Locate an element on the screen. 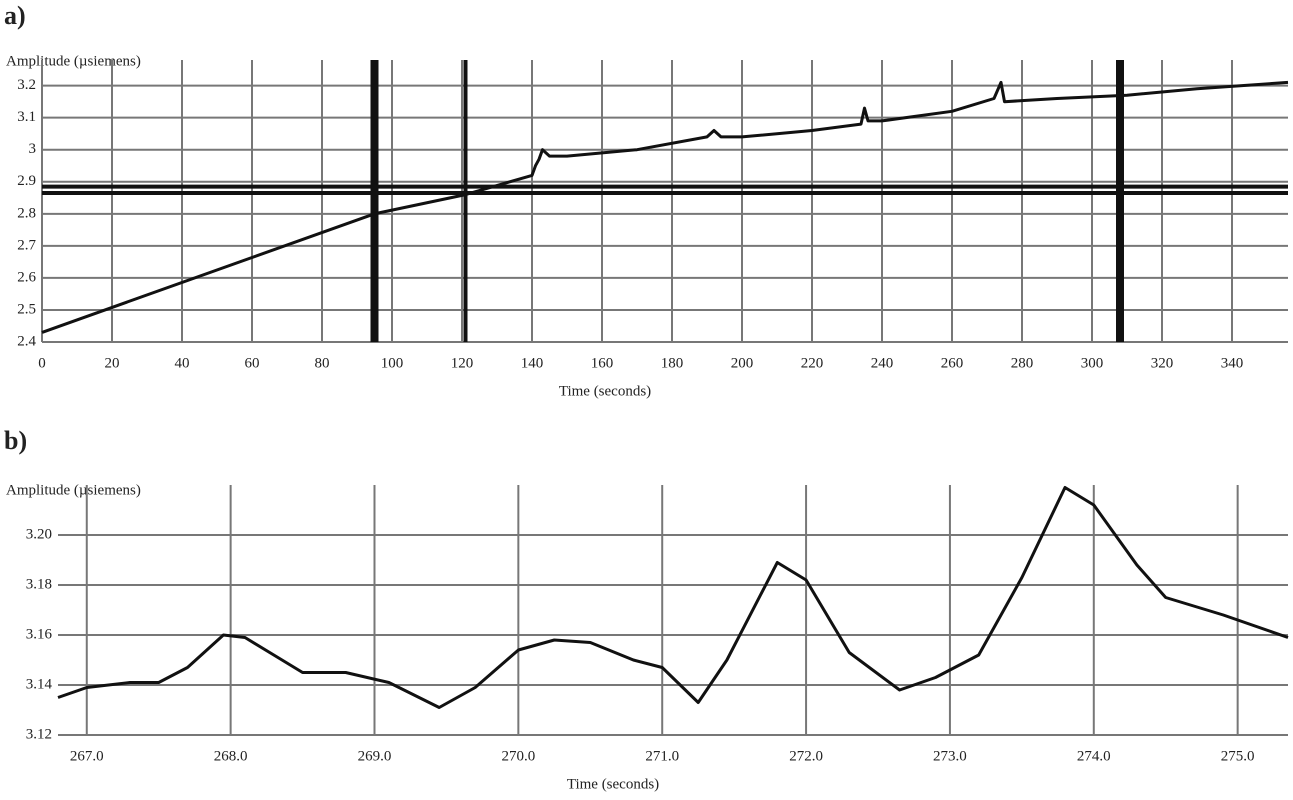  x-tick-label: 160 is located at coordinates (602, 363).